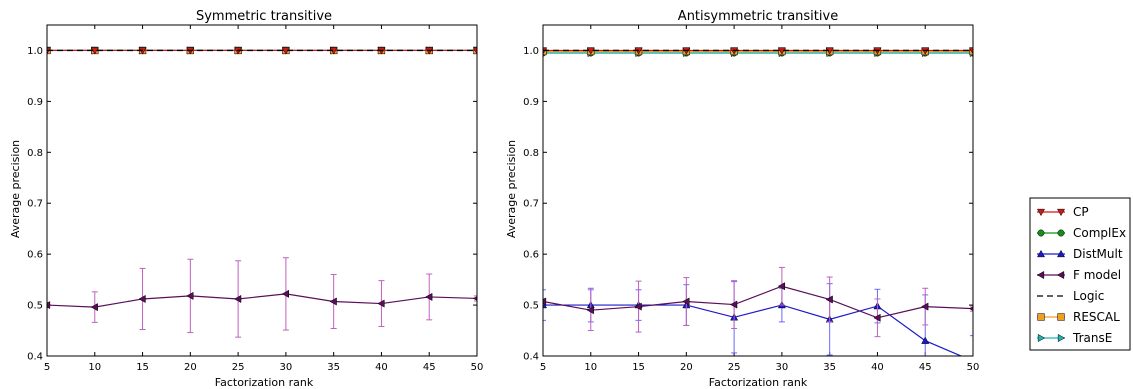  Describe the element at coordinates (1096, 317) in the screenshot. I see `legend-label: RESCAL` at that location.